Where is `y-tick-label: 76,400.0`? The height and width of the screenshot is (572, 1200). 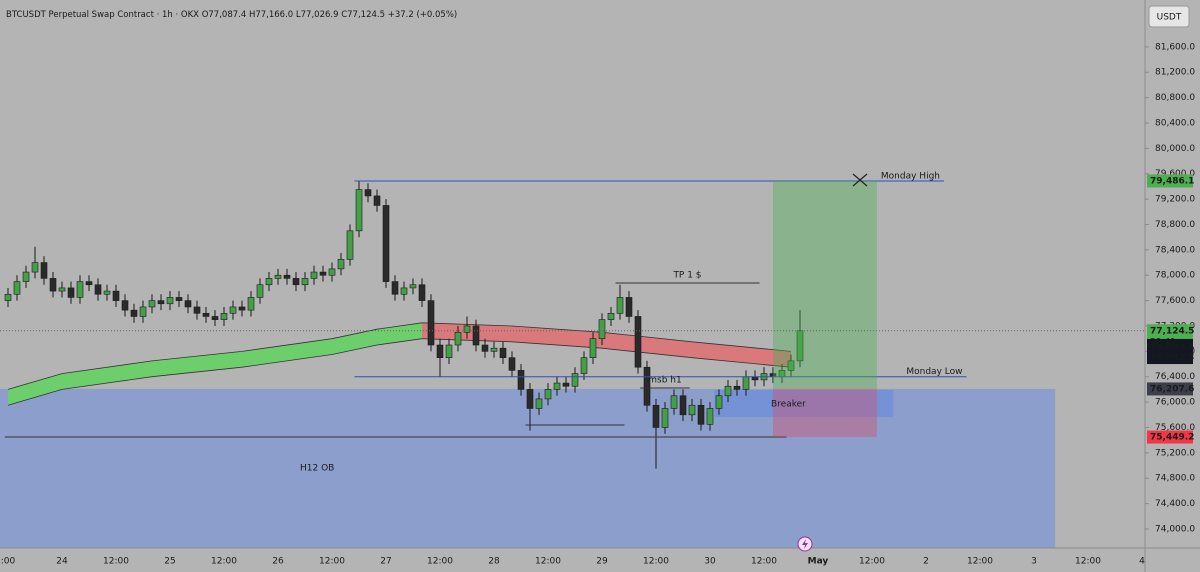
y-tick-label: 76,400.0 is located at coordinates (1175, 377).